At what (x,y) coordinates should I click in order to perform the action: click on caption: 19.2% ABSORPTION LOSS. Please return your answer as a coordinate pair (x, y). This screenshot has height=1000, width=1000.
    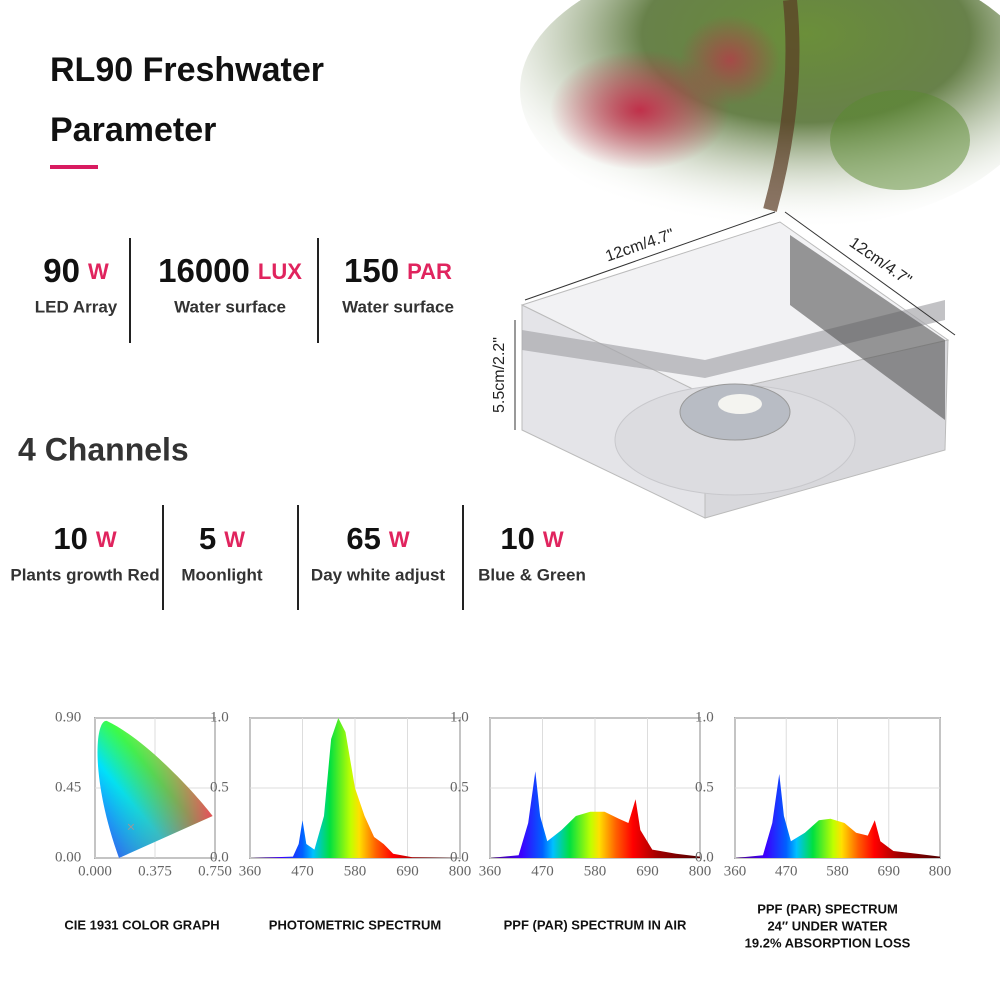
    Looking at the image, I should click on (828, 942).